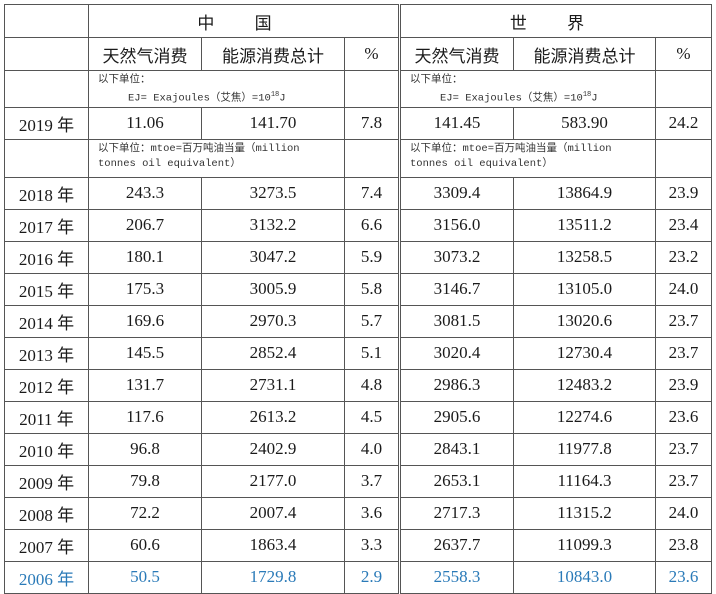 This screenshot has height=594, width=716. I want to click on table-row: 2008 年 72.2 2007.4 3.6 2717.3 11315.2 24.0, so click(358, 513).